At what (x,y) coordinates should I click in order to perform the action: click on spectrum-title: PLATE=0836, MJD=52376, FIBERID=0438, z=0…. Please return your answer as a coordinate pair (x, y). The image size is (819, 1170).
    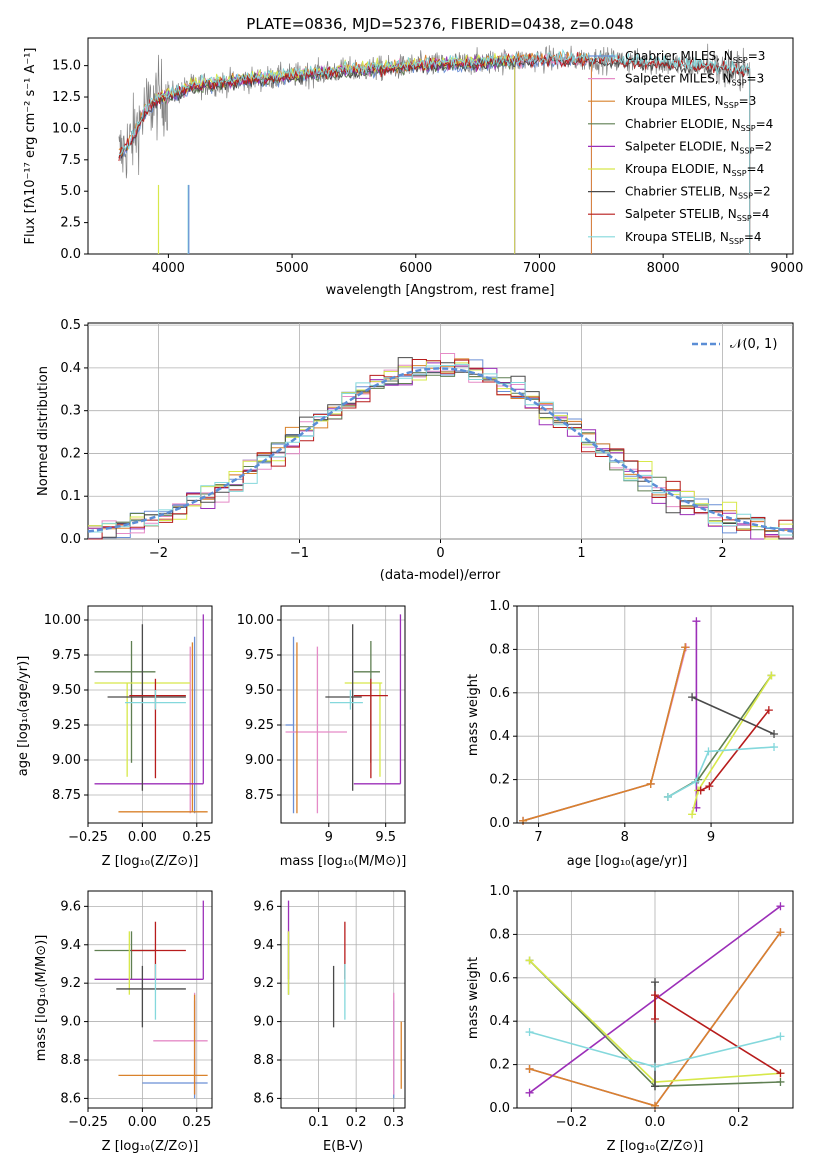
    Looking at the image, I should click on (439, 24).